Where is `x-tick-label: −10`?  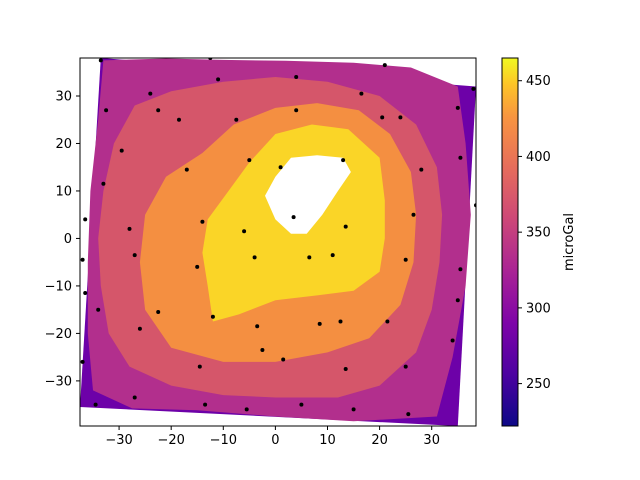
x-tick-label: −10 is located at coordinates (223, 440).